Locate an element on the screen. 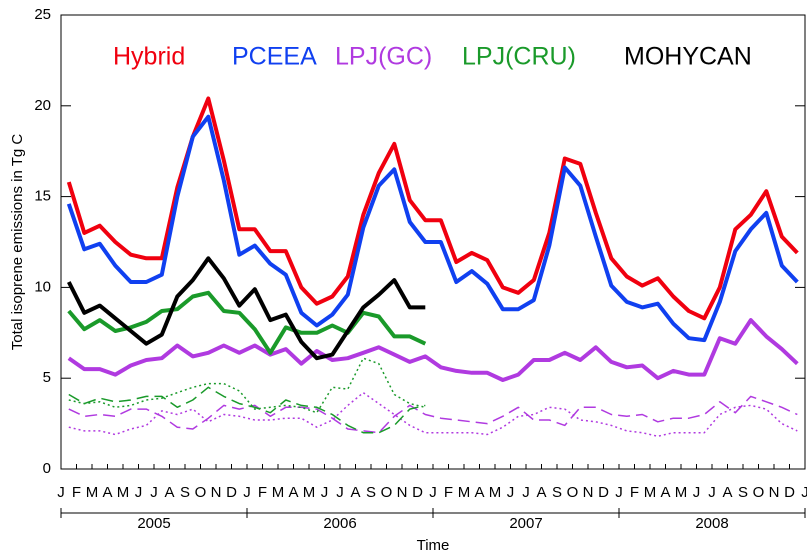 The image size is (807, 554). legend-entry: MOHYCAN is located at coordinates (688, 57).